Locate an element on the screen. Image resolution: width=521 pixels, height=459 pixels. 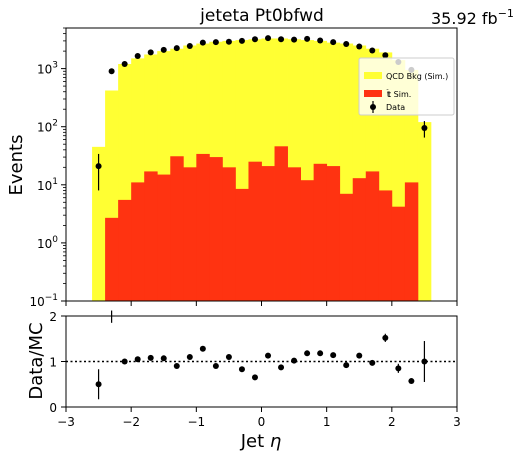
legend-label-ttbar-rest: Sim. is located at coordinates (401, 94).